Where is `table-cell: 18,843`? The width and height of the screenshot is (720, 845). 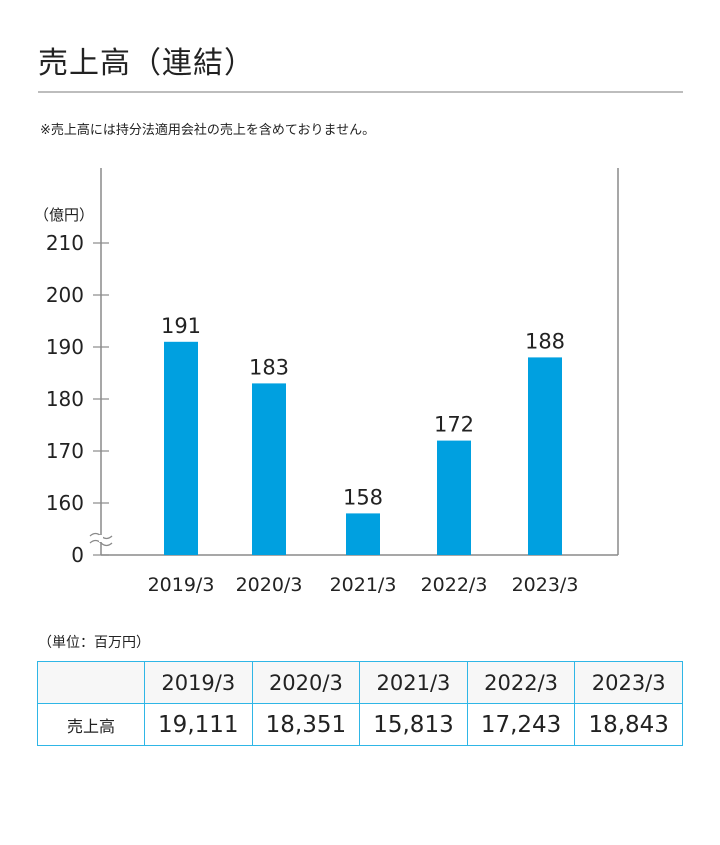 table-cell: 18,843 is located at coordinates (628, 724).